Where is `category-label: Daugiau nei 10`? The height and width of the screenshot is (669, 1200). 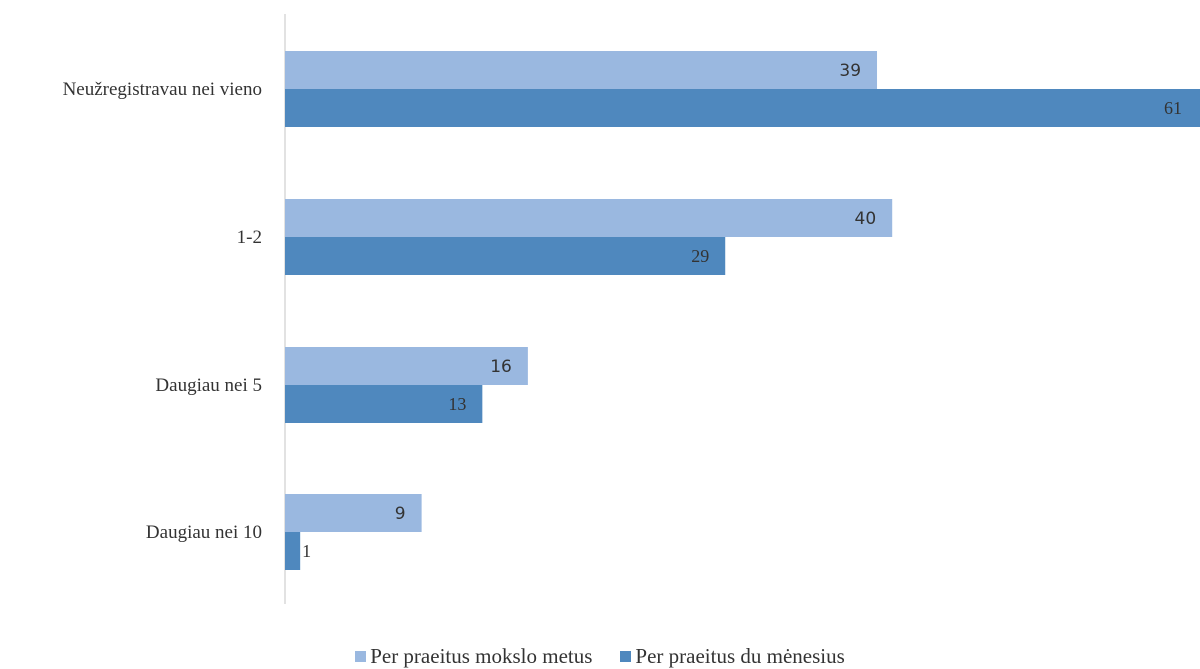
category-label: Daugiau nei 10 is located at coordinates (204, 532).